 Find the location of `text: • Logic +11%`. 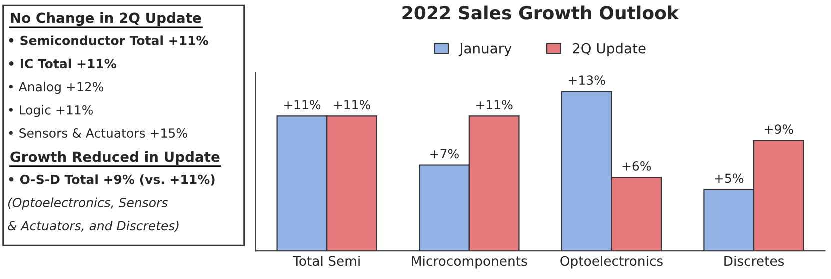

text: • Logic +11% is located at coordinates (51, 111).